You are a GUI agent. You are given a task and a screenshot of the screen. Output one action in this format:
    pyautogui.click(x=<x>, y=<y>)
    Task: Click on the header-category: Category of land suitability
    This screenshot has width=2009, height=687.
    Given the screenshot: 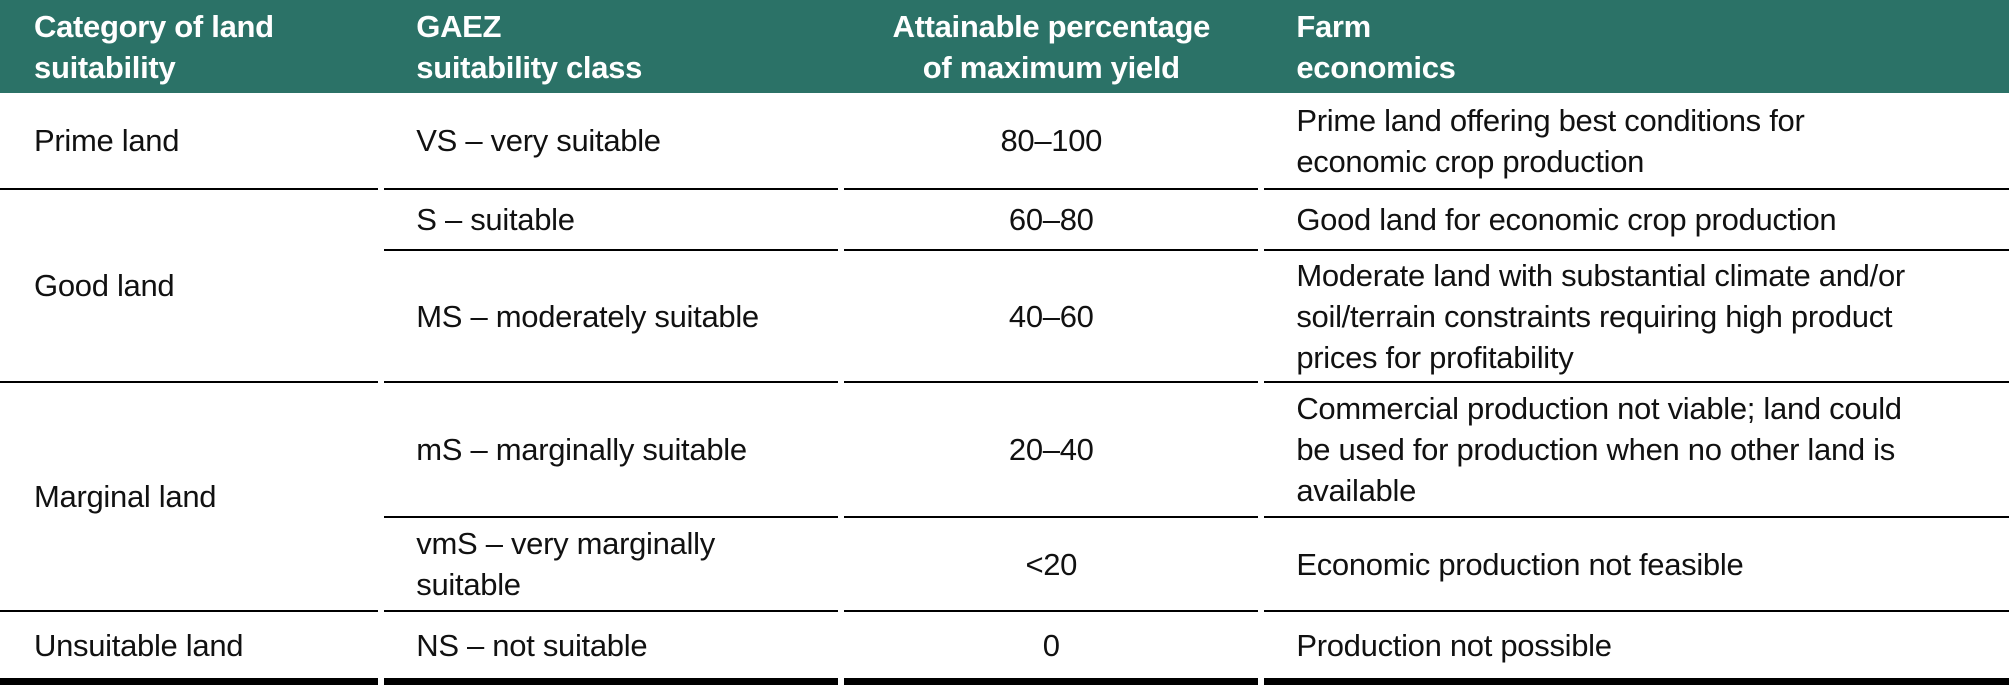 What is the action you would take?
    pyautogui.click(x=189, y=46)
    